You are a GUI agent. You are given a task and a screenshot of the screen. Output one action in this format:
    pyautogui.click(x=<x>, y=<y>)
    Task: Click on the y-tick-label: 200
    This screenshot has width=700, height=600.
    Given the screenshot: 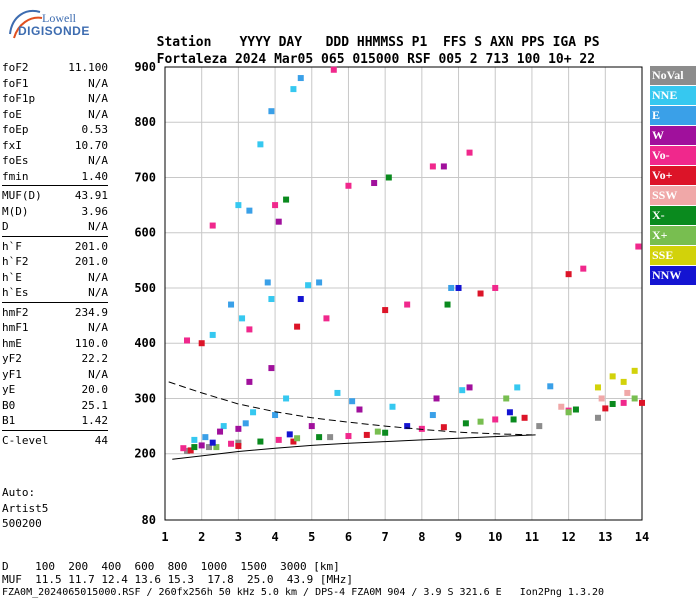 What is the action you would take?
    pyautogui.click(x=145, y=454)
    